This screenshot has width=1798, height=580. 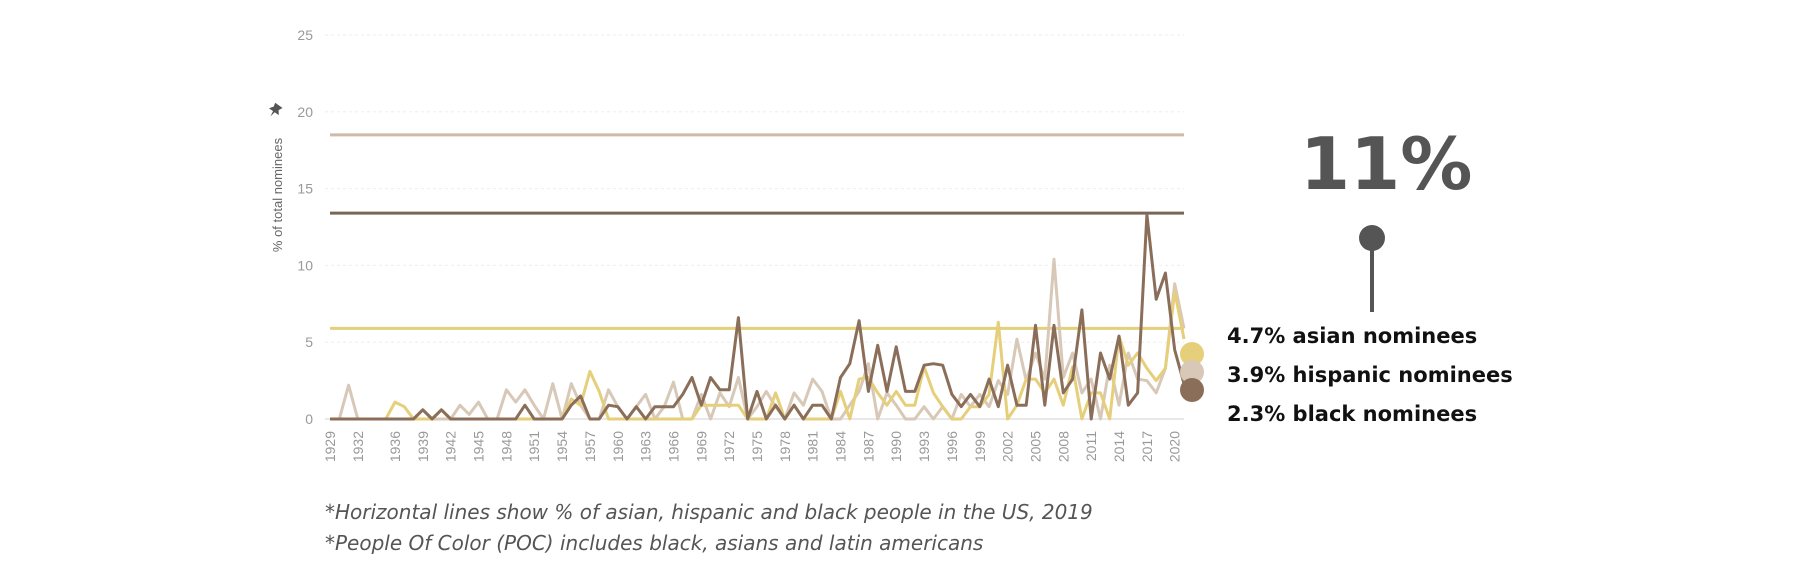 I want to click on callout-pin-stem, so click(x=1372, y=276).